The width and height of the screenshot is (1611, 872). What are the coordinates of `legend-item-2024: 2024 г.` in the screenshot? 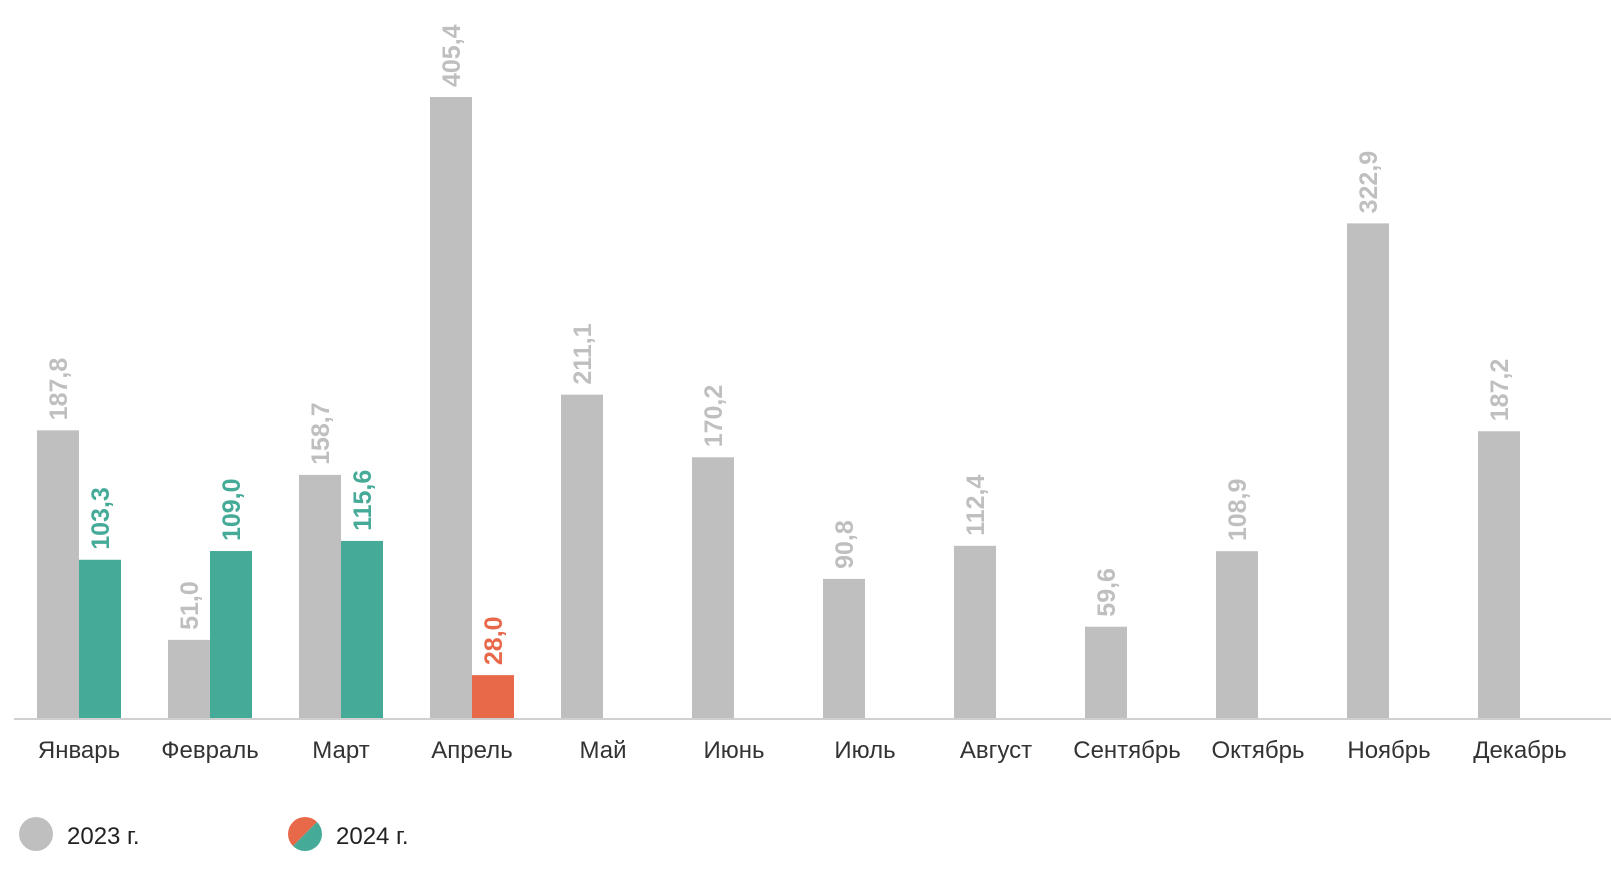 It's located at (348, 834).